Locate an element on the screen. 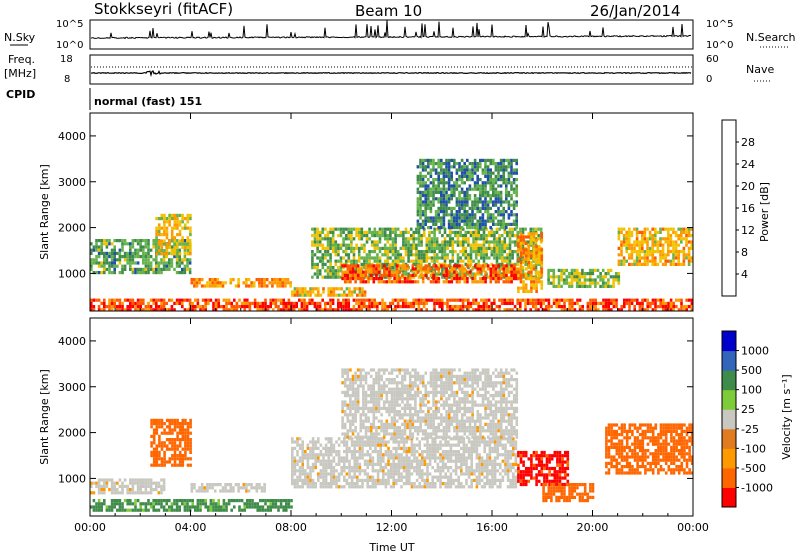  colorbar-frame is located at coordinates (729, 208).